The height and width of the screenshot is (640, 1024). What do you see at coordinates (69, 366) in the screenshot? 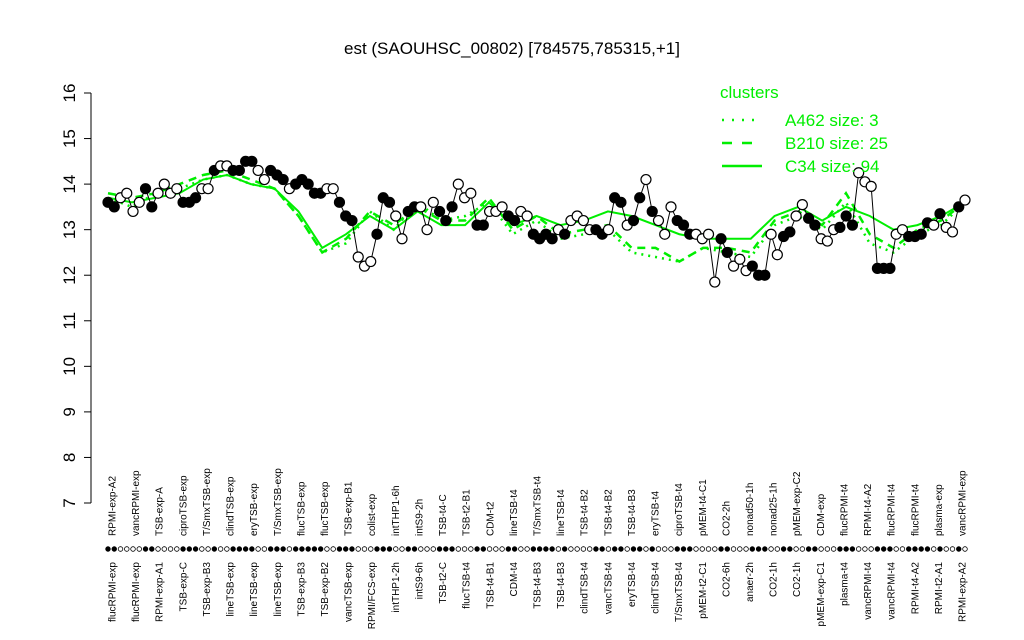
I see `y-tick-label: 10` at bounding box center [69, 366].